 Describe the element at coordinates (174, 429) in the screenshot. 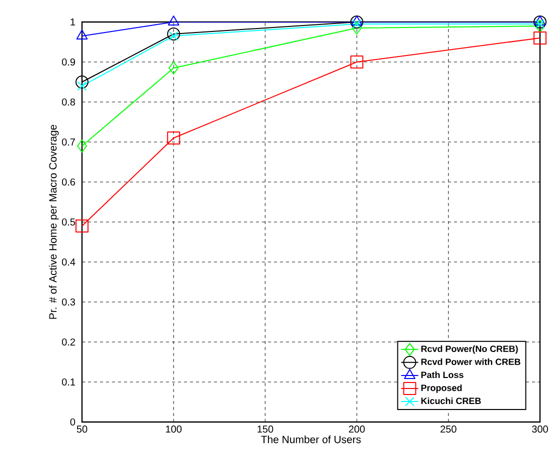

I see `x-tick-label: 100` at that location.